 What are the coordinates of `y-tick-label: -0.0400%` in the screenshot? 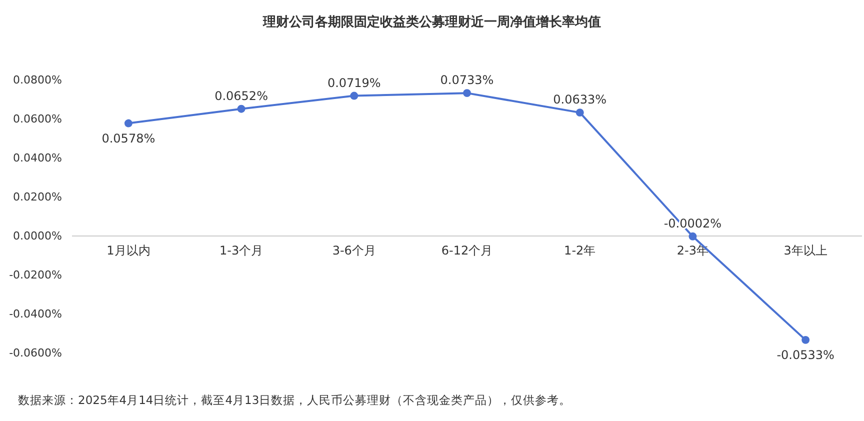 It's located at (35, 314).